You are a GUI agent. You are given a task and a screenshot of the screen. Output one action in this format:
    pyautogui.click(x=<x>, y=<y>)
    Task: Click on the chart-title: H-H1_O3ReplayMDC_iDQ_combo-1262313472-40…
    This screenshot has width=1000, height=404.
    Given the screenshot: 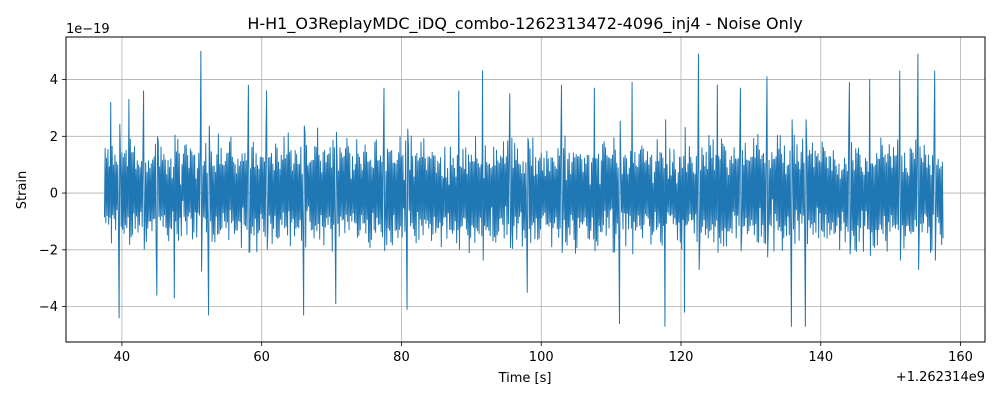 What is the action you would take?
    pyautogui.click(x=524, y=24)
    